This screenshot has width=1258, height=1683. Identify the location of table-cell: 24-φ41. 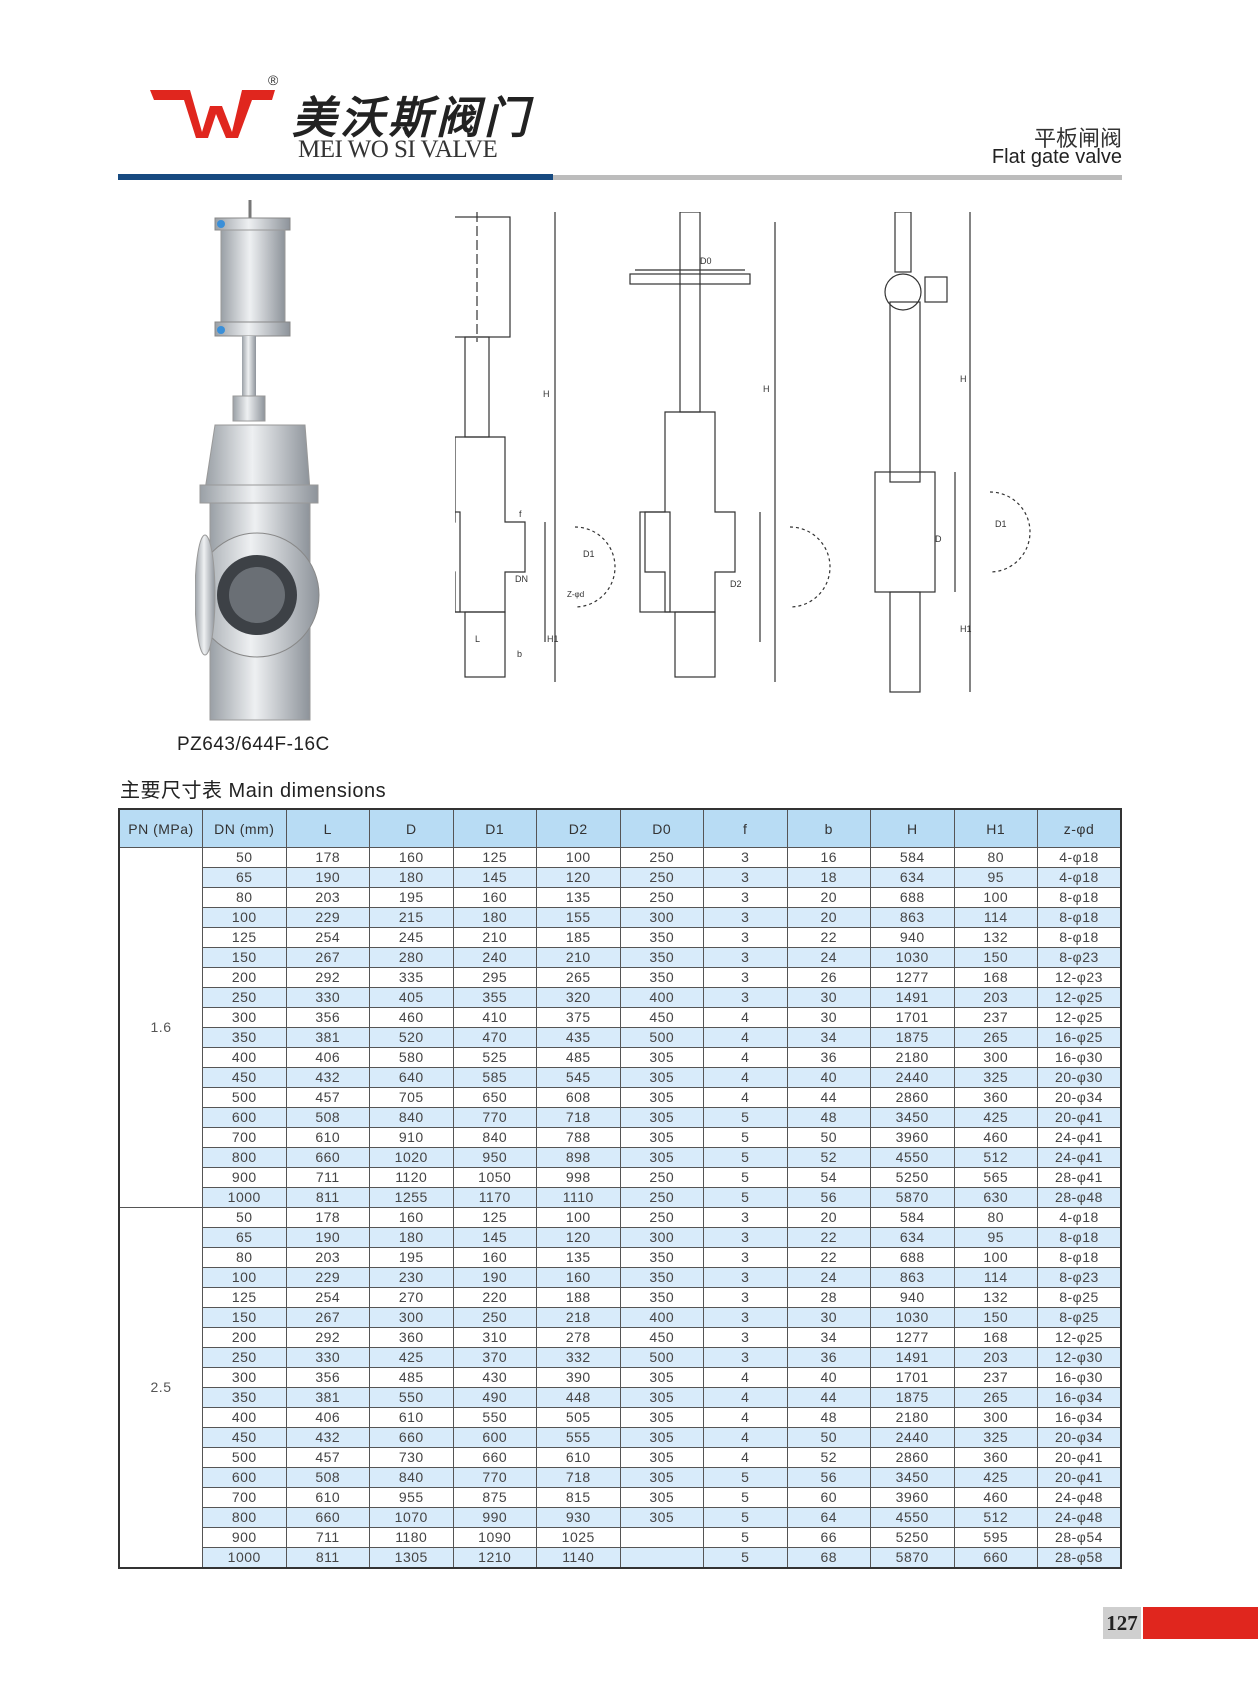
(1079, 1137).